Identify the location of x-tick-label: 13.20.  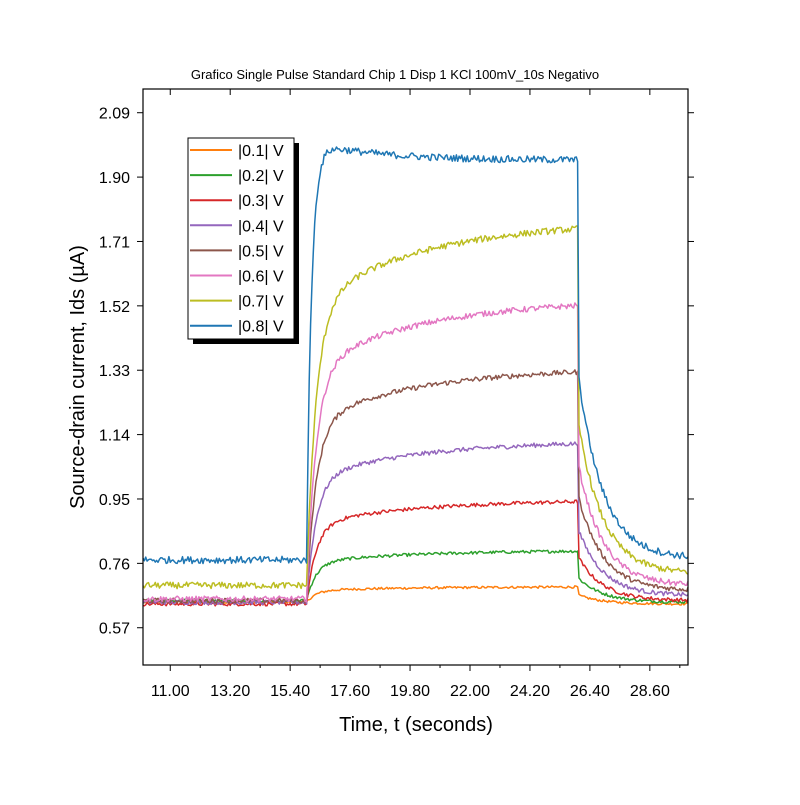
(230, 691).